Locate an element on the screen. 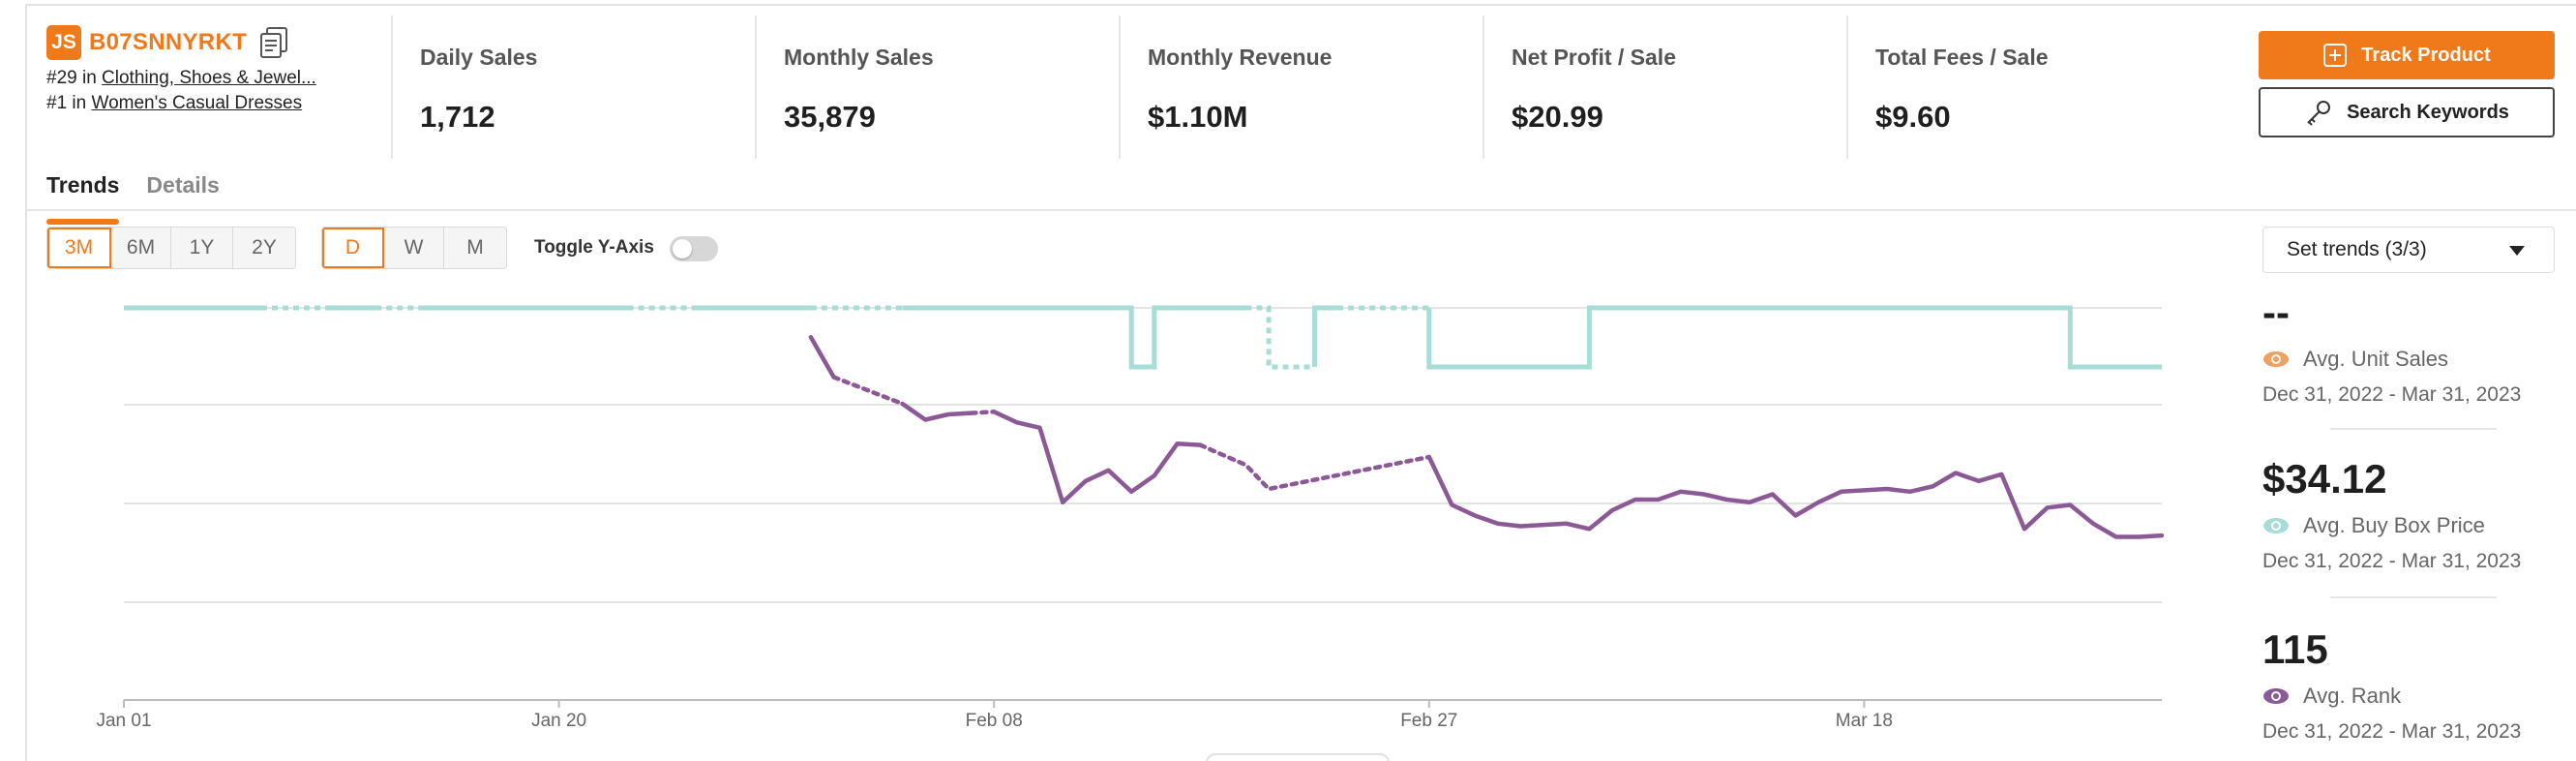 The image size is (2576, 761). interval-selector: D W M is located at coordinates (414, 248).